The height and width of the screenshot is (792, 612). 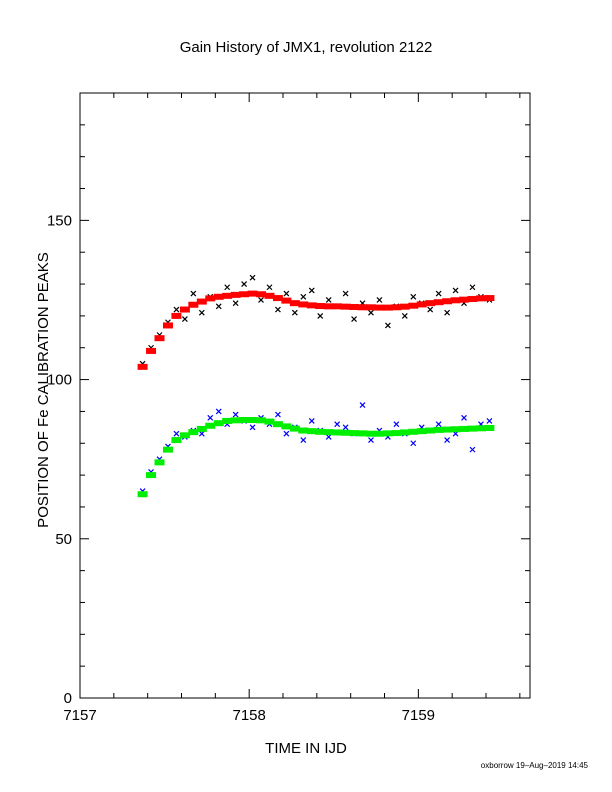 What do you see at coordinates (59, 380) in the screenshot?
I see `y-tick-label: 100` at bounding box center [59, 380].